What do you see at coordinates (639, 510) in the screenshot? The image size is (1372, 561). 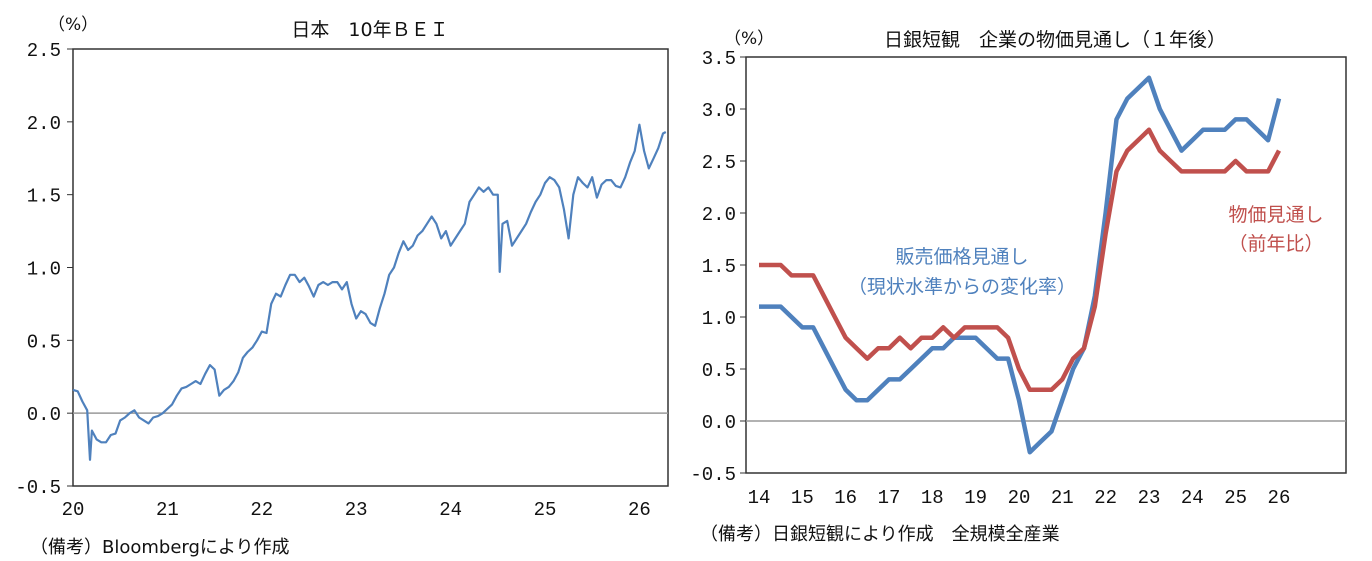 I see `left-x-tick-label: 26` at bounding box center [639, 510].